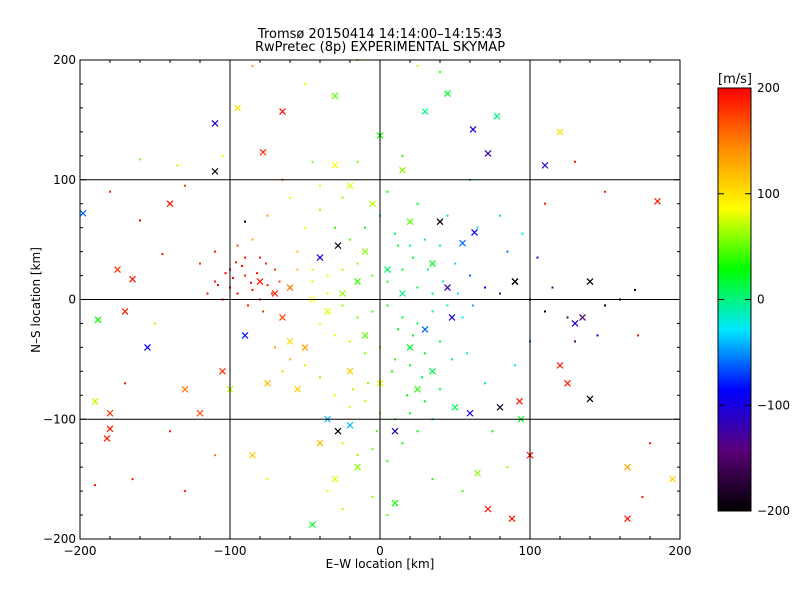 This screenshot has width=800, height=600. Describe the element at coordinates (768, 88) in the screenshot. I see `colorbar-tick-label: 200` at that location.